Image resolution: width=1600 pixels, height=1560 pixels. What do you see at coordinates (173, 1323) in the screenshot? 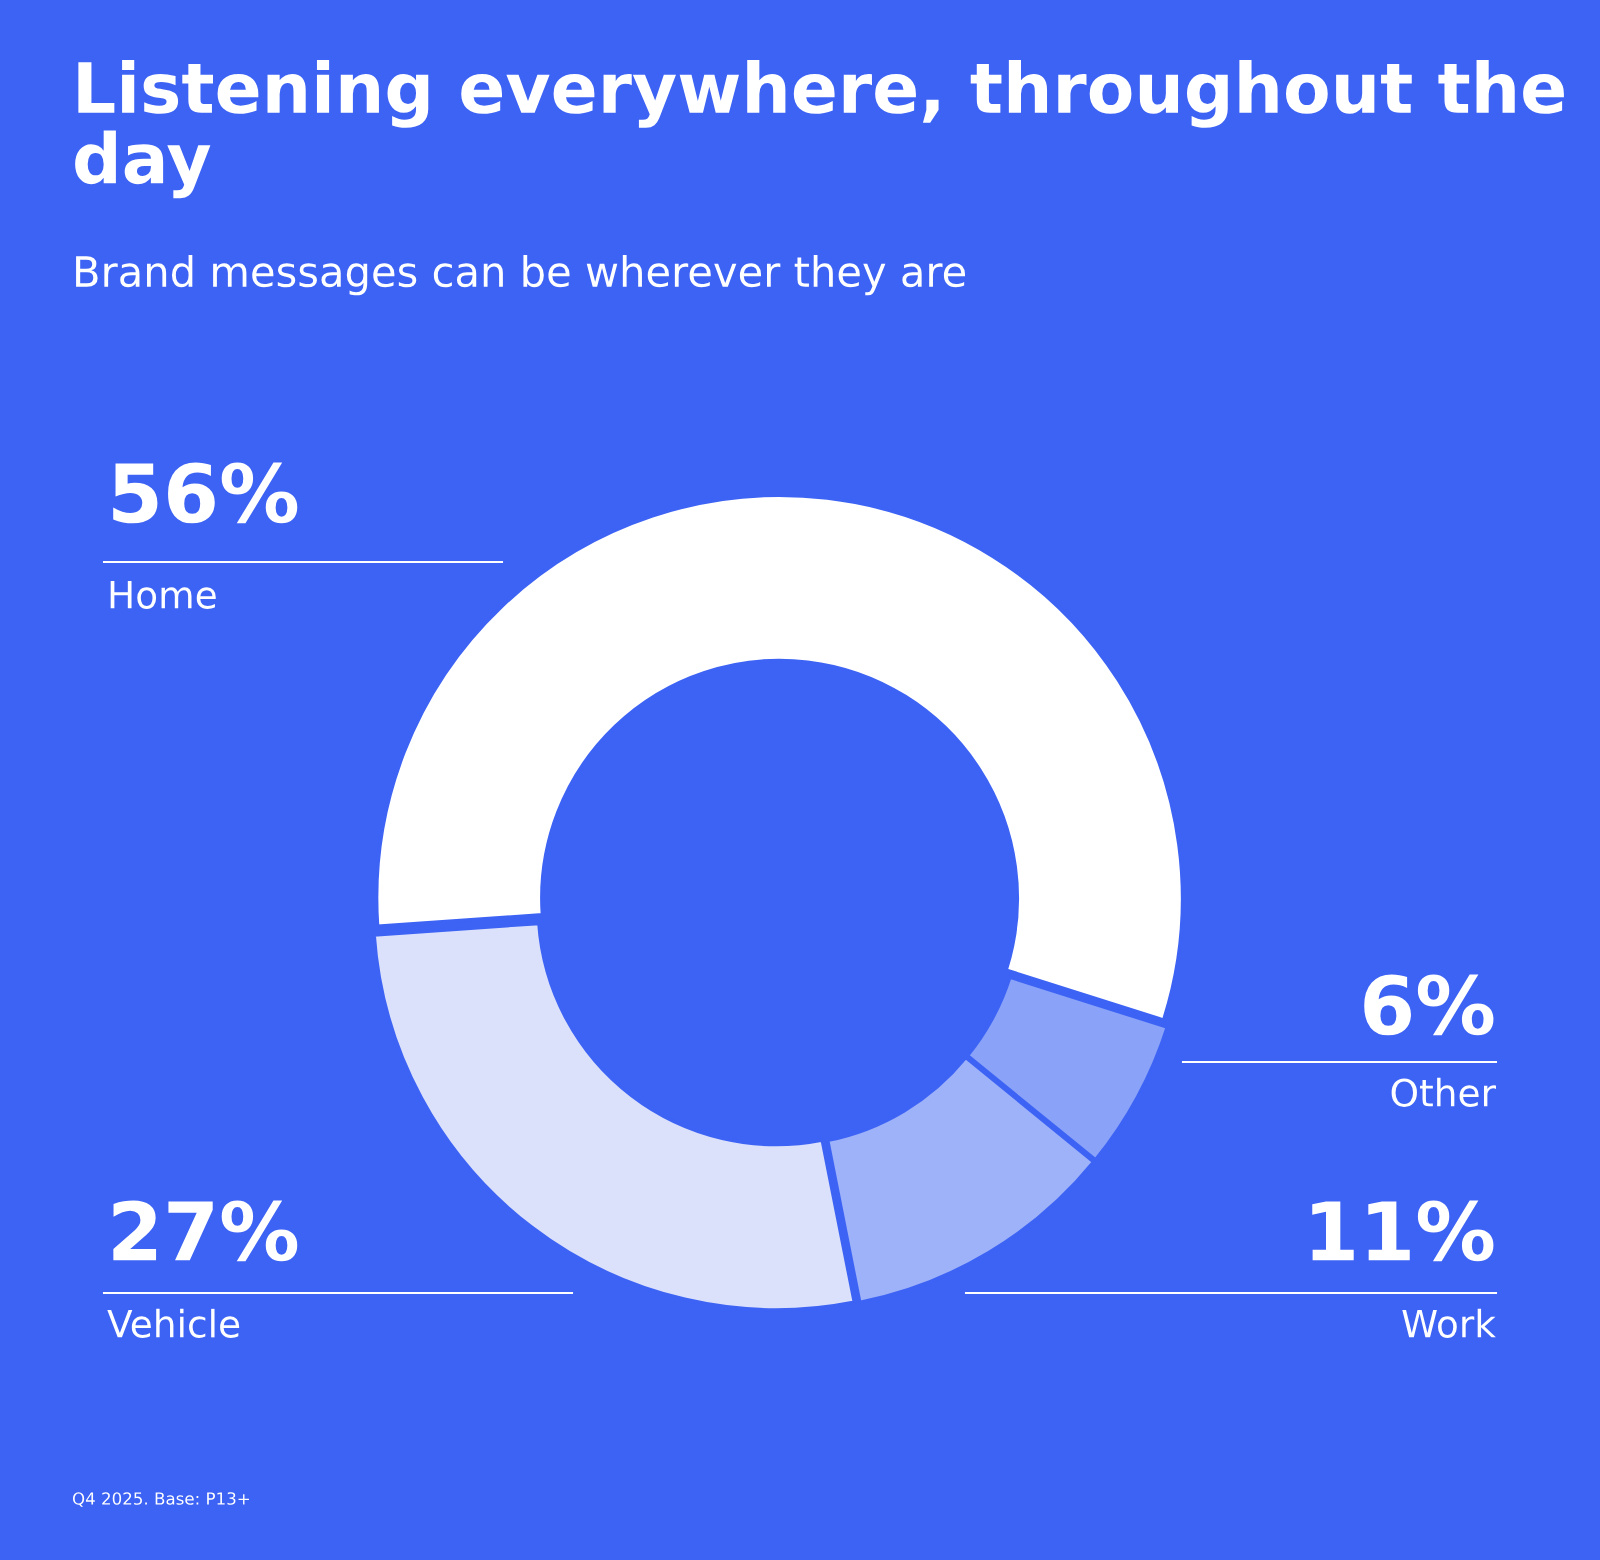
I see `slice-label: Vehicle` at bounding box center [173, 1323].